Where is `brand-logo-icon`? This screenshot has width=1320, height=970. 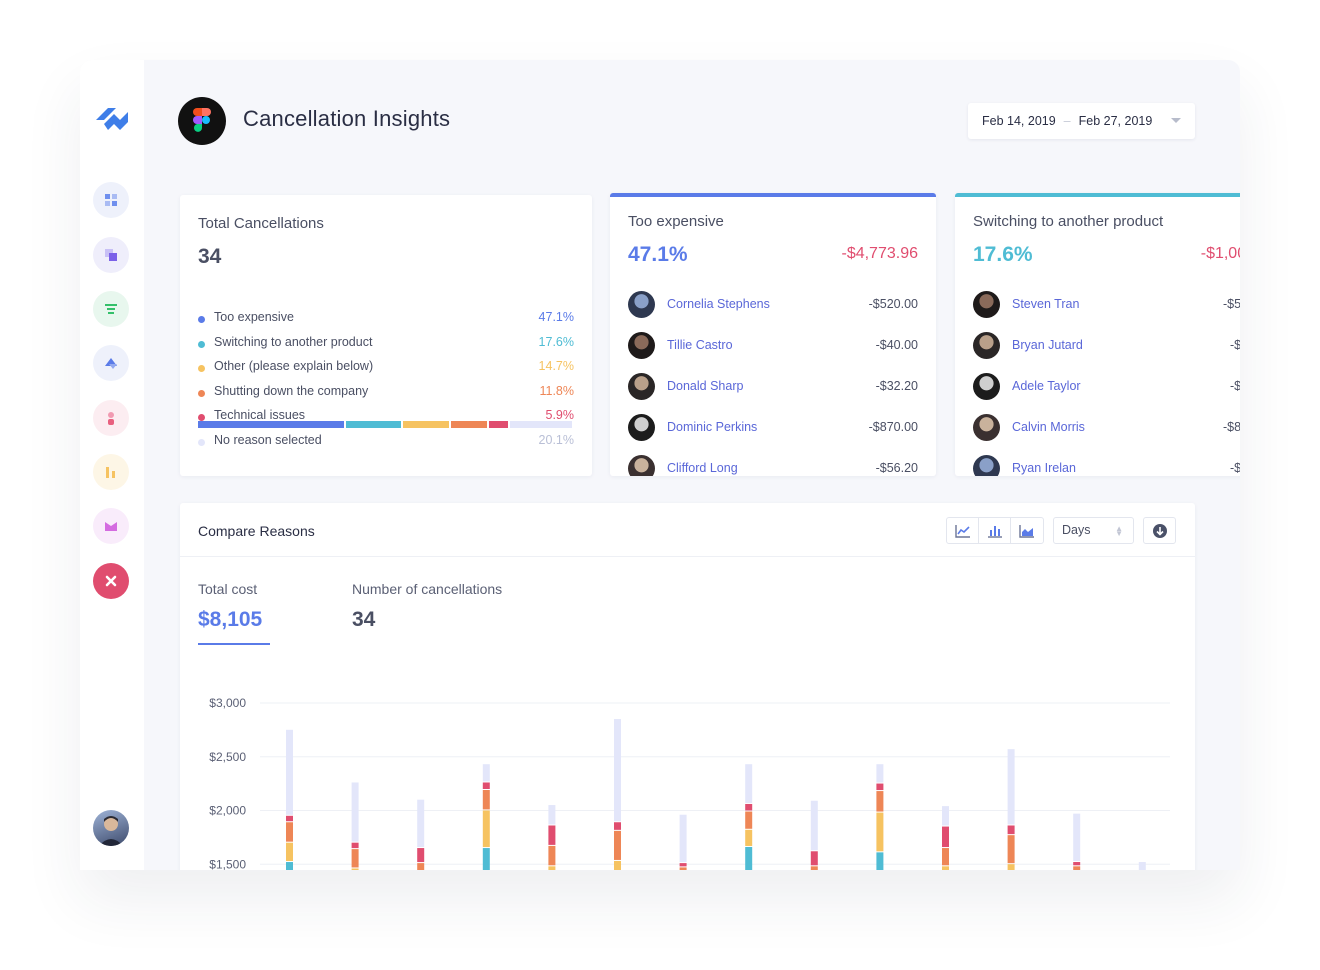 brand-logo-icon is located at coordinates (112, 120).